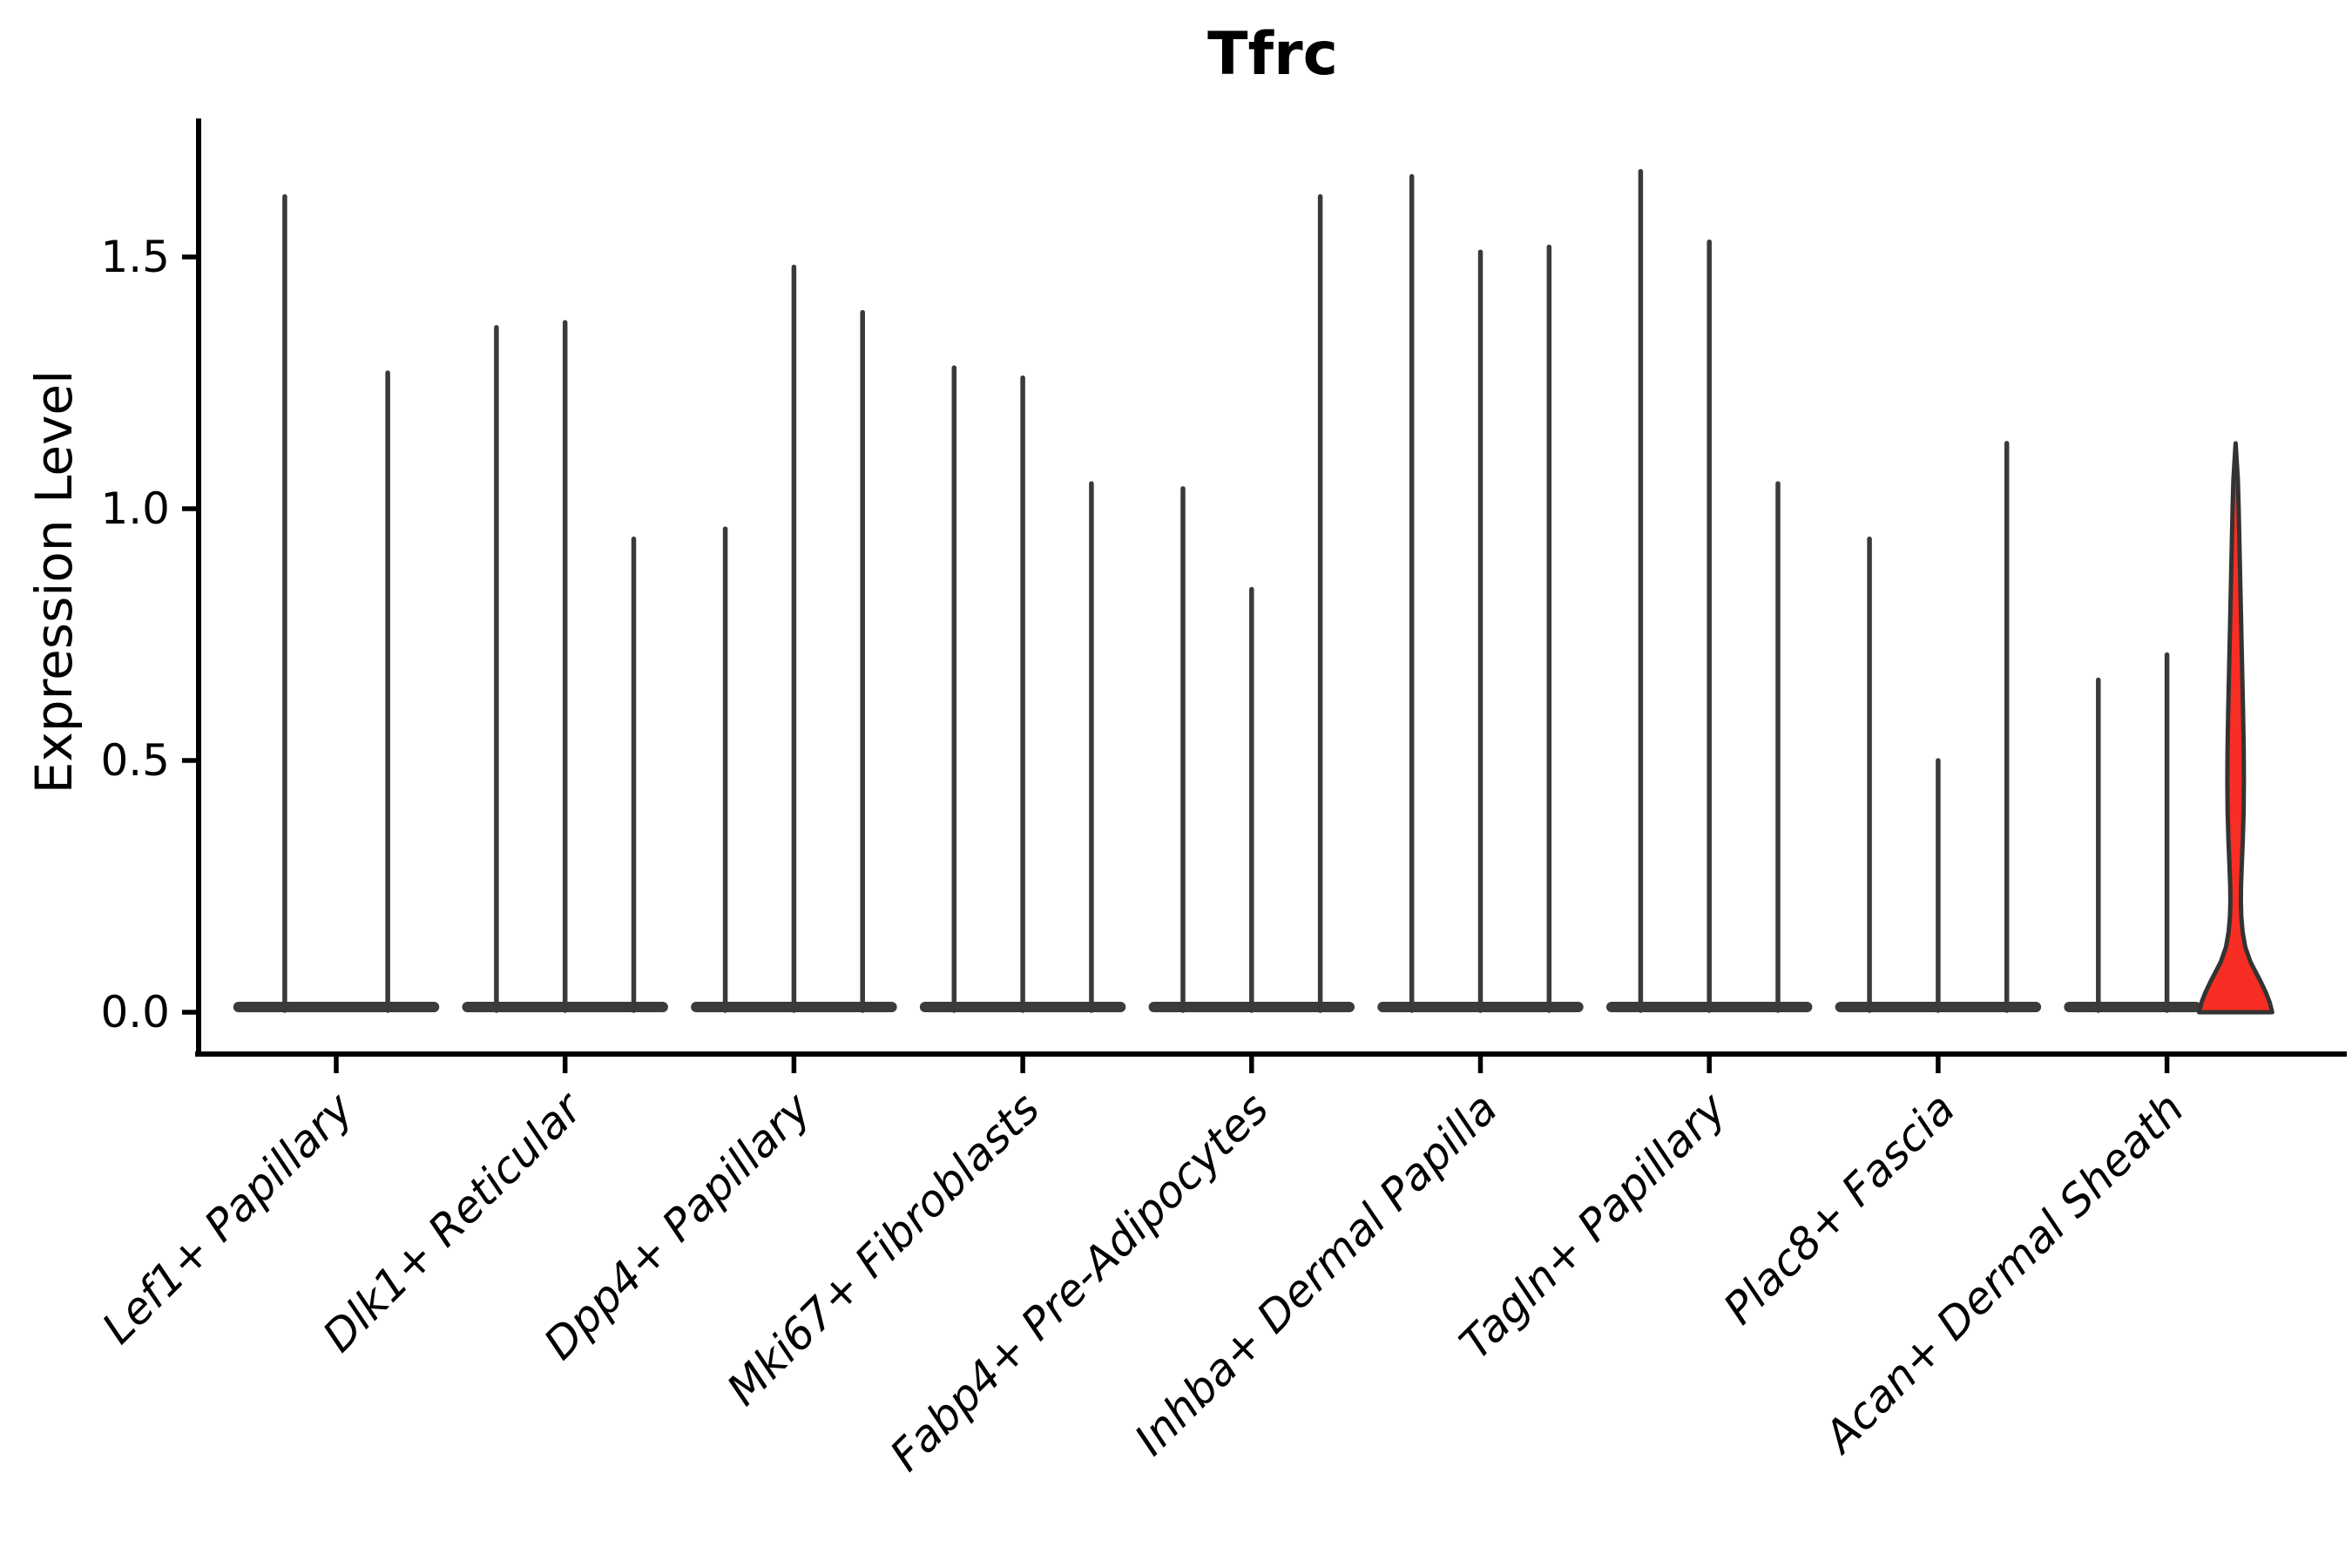 The image size is (2352, 1568). What do you see at coordinates (1080, 1282) in the screenshot?
I see `x-tick-label: Fabp4+ Pre-Adipocytes` at bounding box center [1080, 1282].